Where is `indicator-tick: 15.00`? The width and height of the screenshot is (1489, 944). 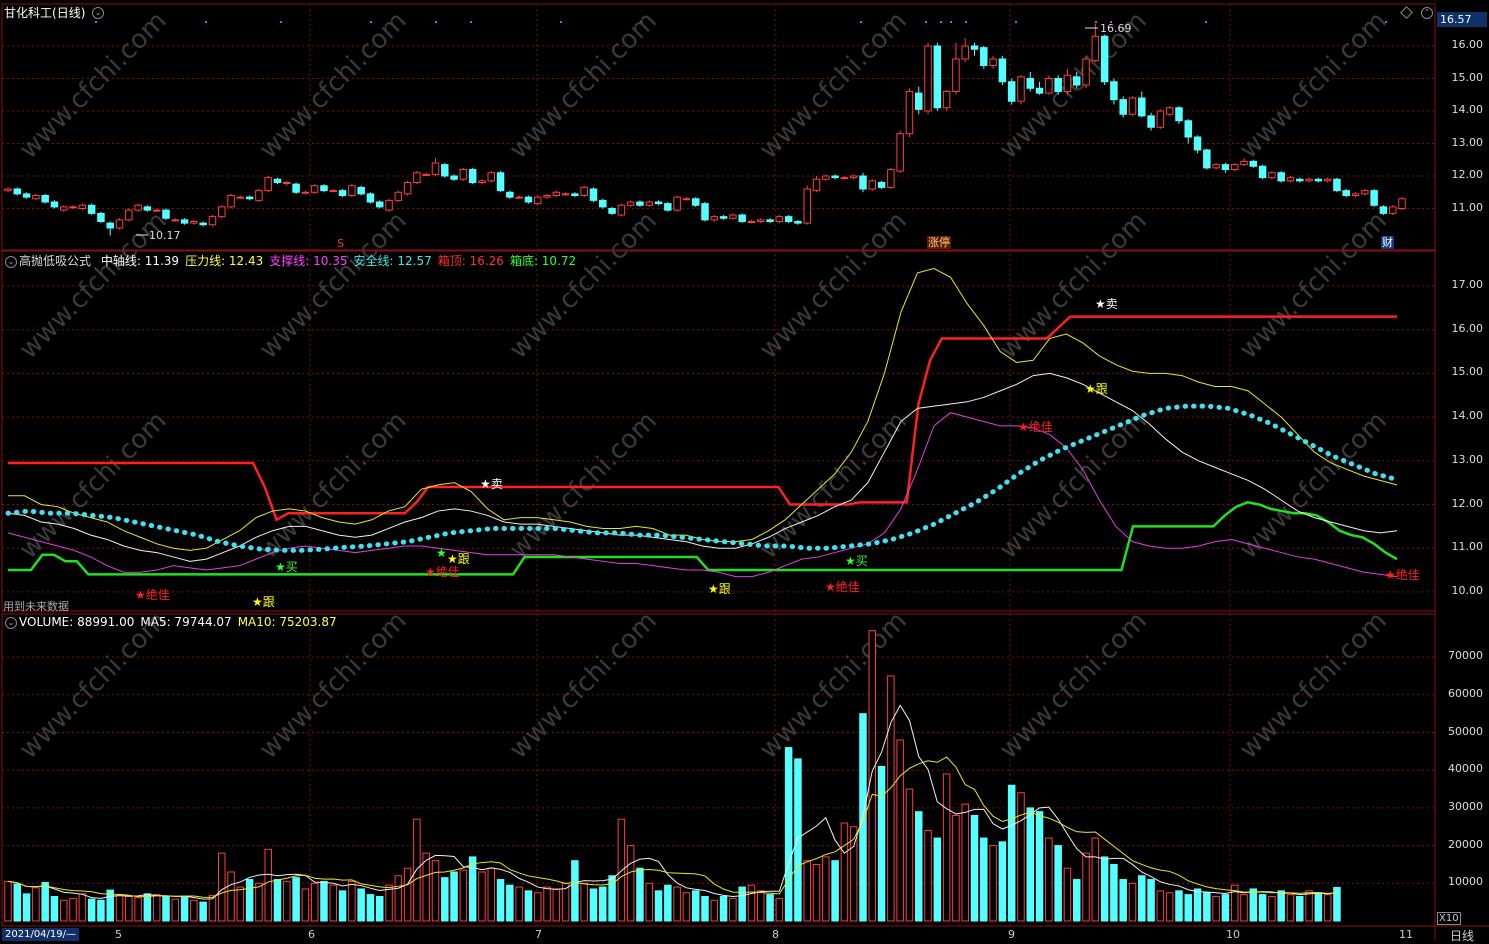
indicator-tick: 15.00 is located at coordinates (1467, 372).